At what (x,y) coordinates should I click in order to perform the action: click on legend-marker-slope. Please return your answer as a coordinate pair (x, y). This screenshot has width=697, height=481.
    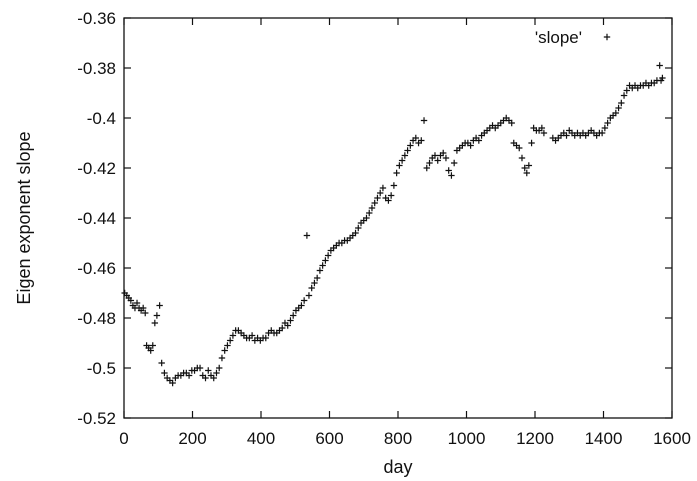
    Looking at the image, I should click on (607, 37).